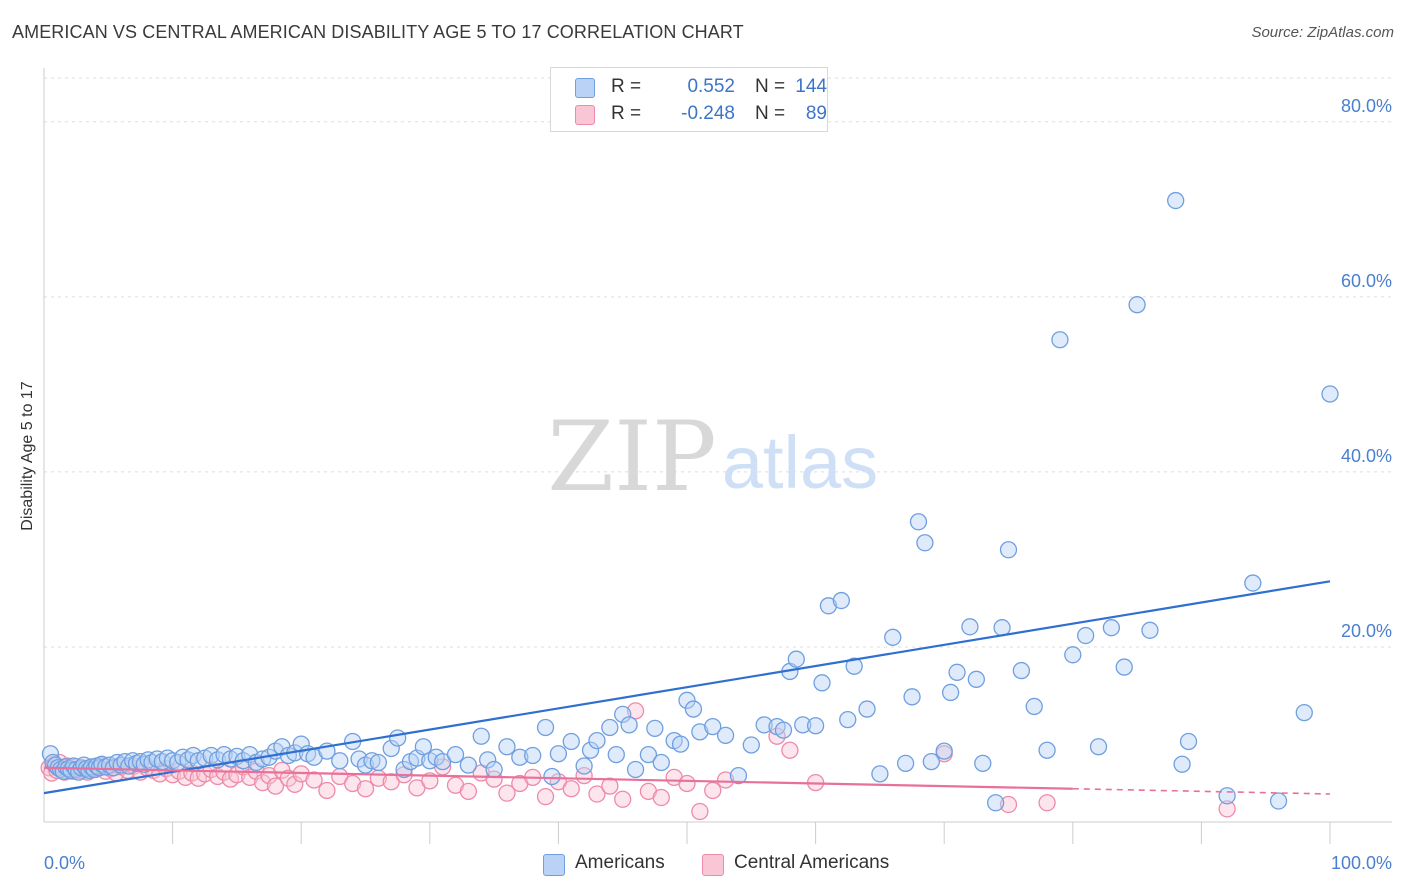  What do you see at coordinates (585, 115) in the screenshot?
I see `legend-swatch-pink` at bounding box center [585, 115].